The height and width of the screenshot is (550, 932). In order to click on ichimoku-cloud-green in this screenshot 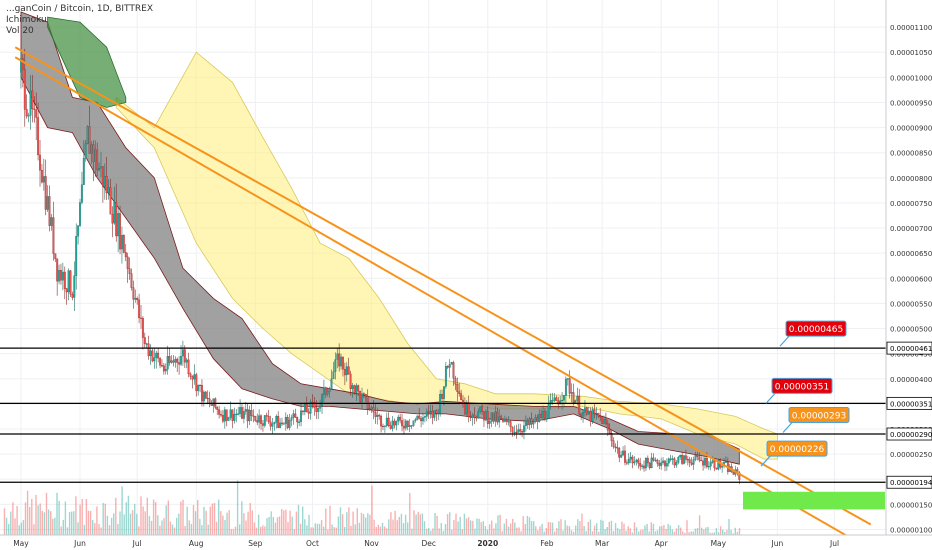, I will do `click(87, 62)`.